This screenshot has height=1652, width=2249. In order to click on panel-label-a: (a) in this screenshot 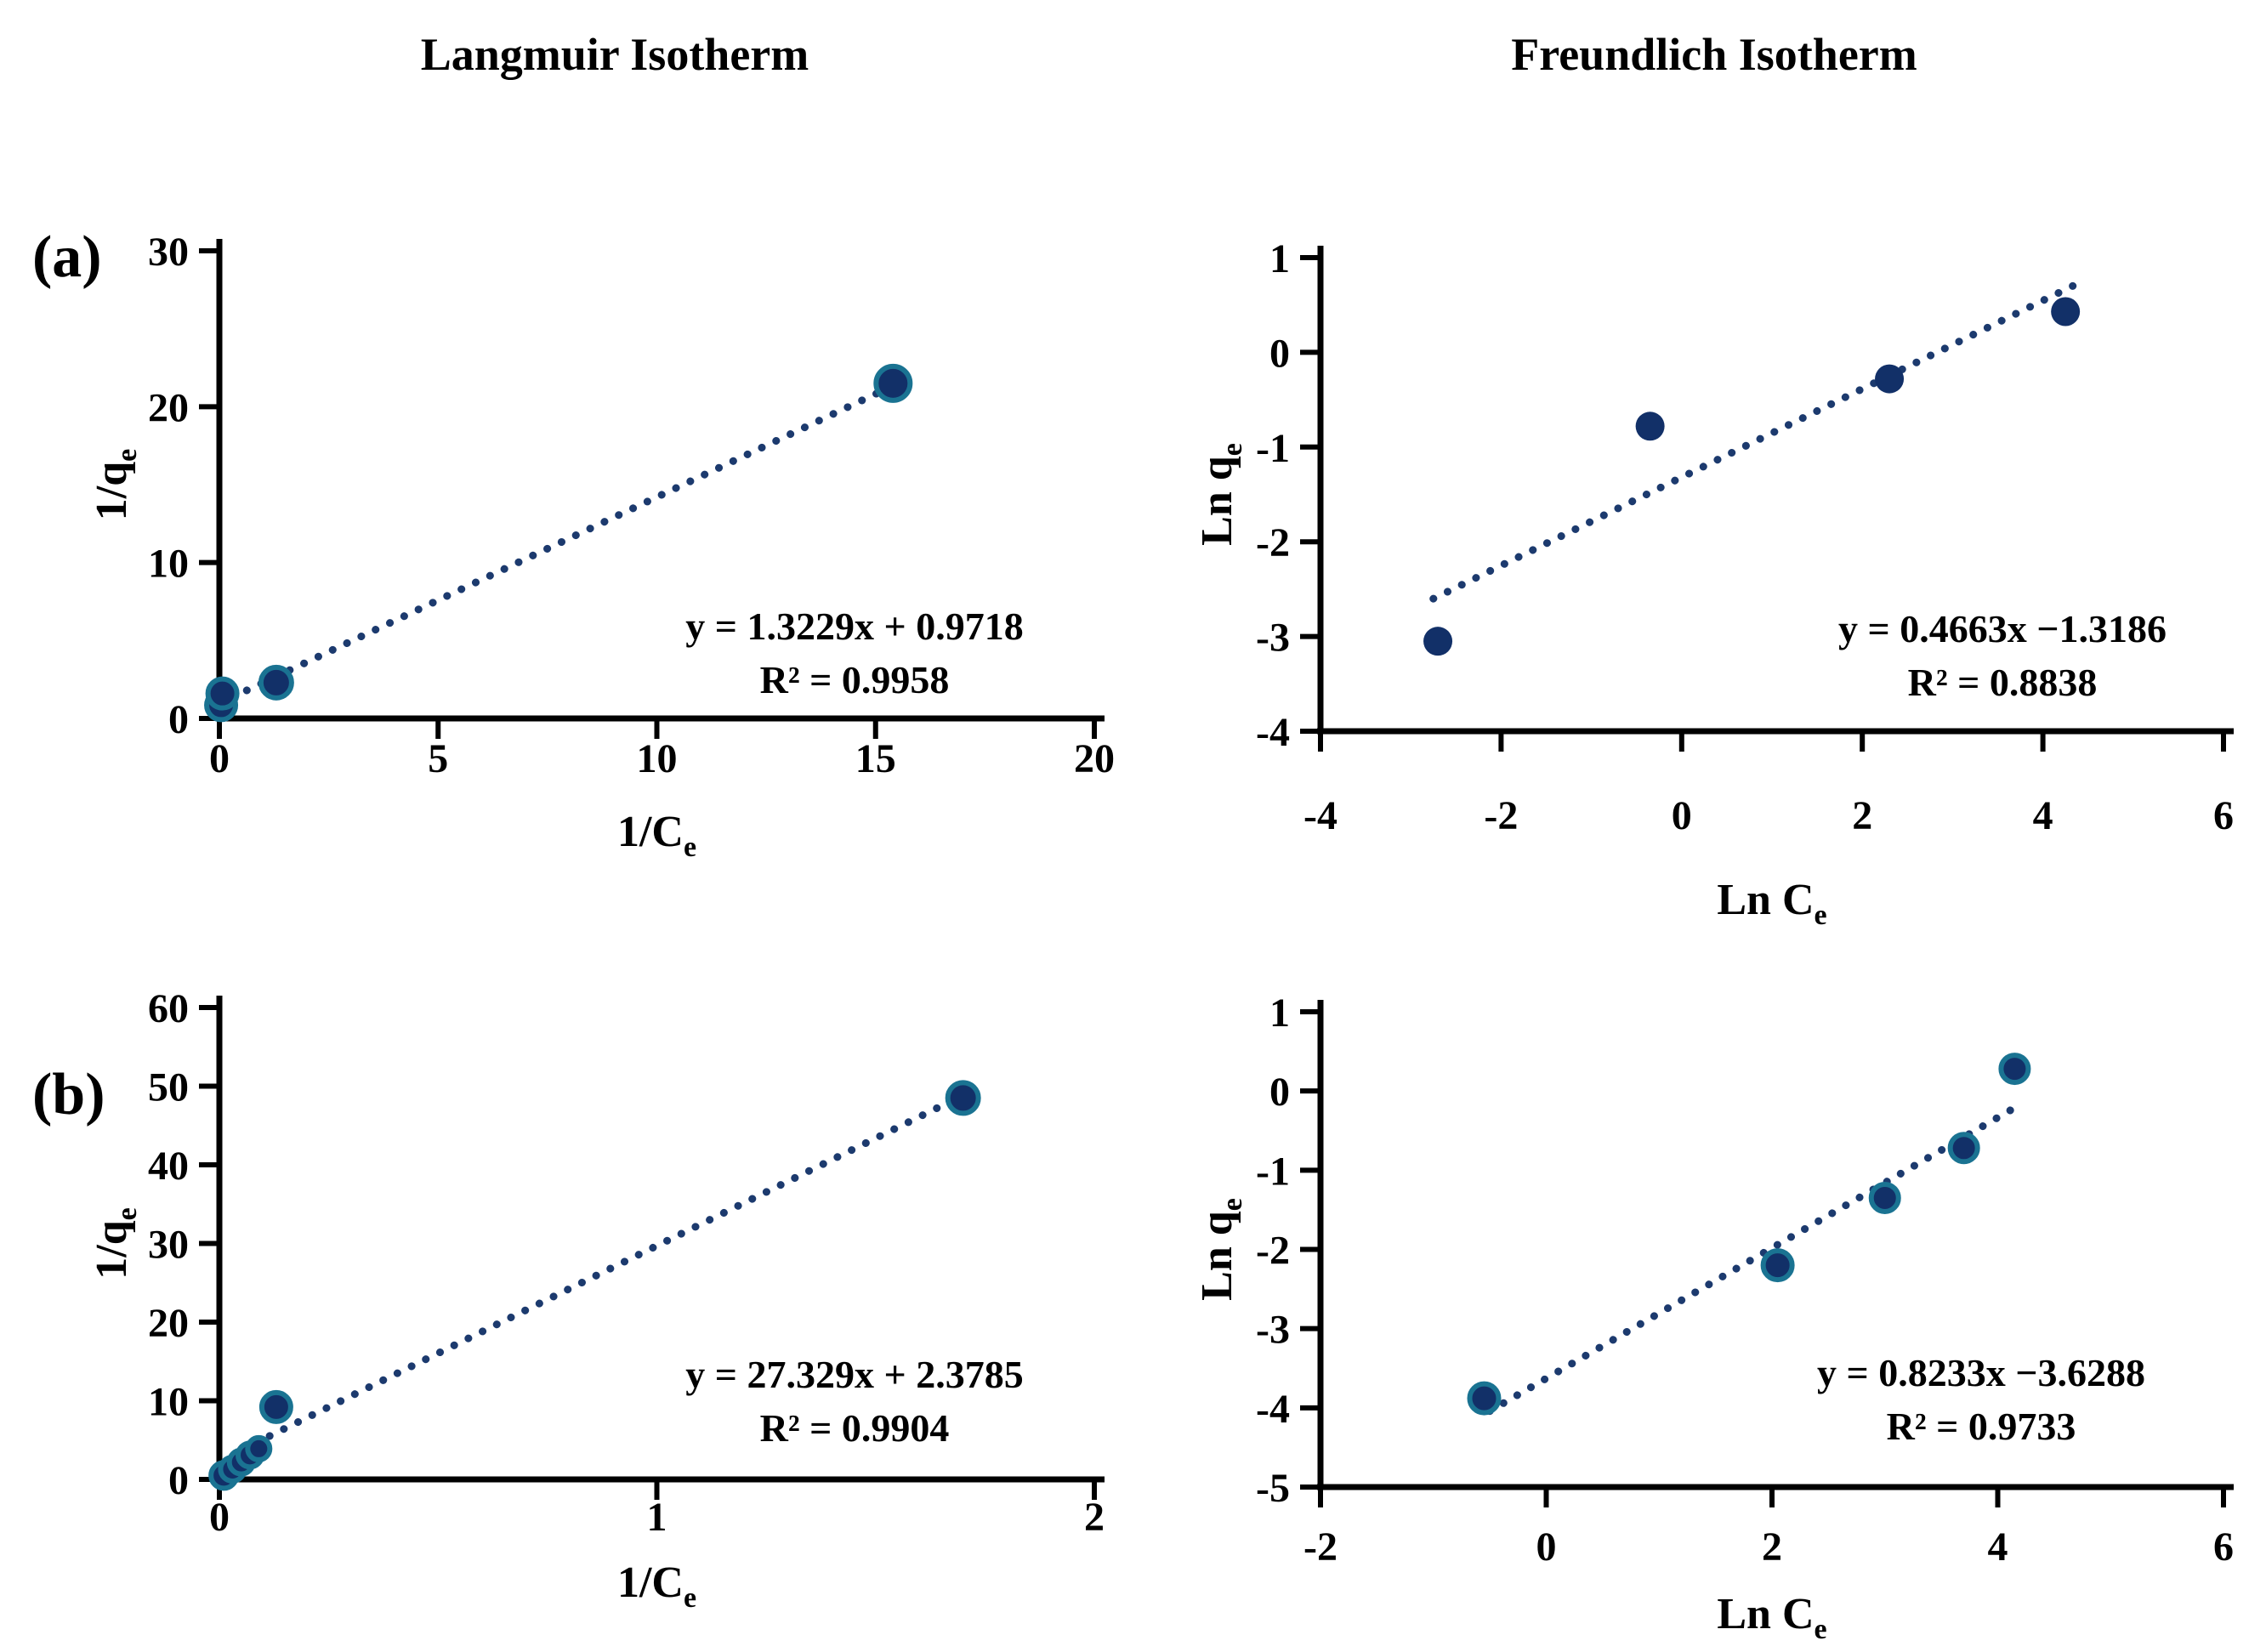, I will do `click(67, 257)`.